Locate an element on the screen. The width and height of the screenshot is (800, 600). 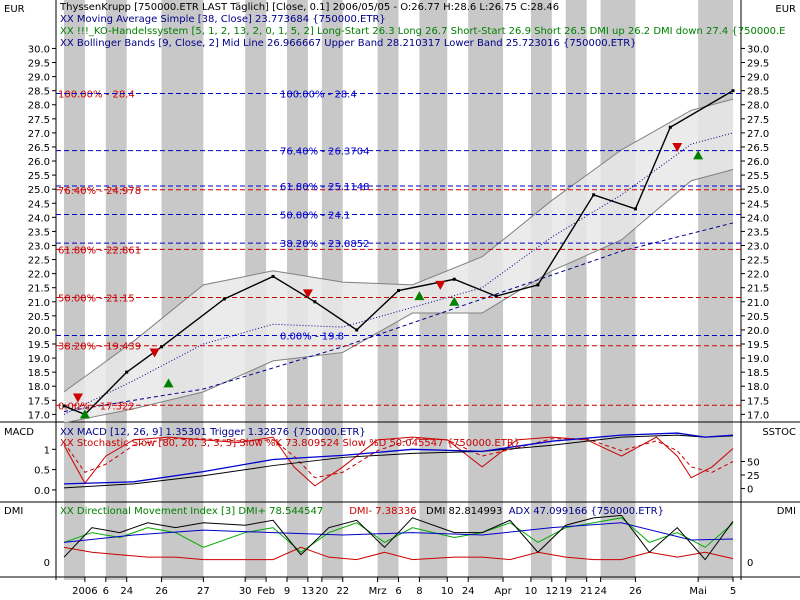
x-tick-label: 6 is located at coordinates (106, 591).